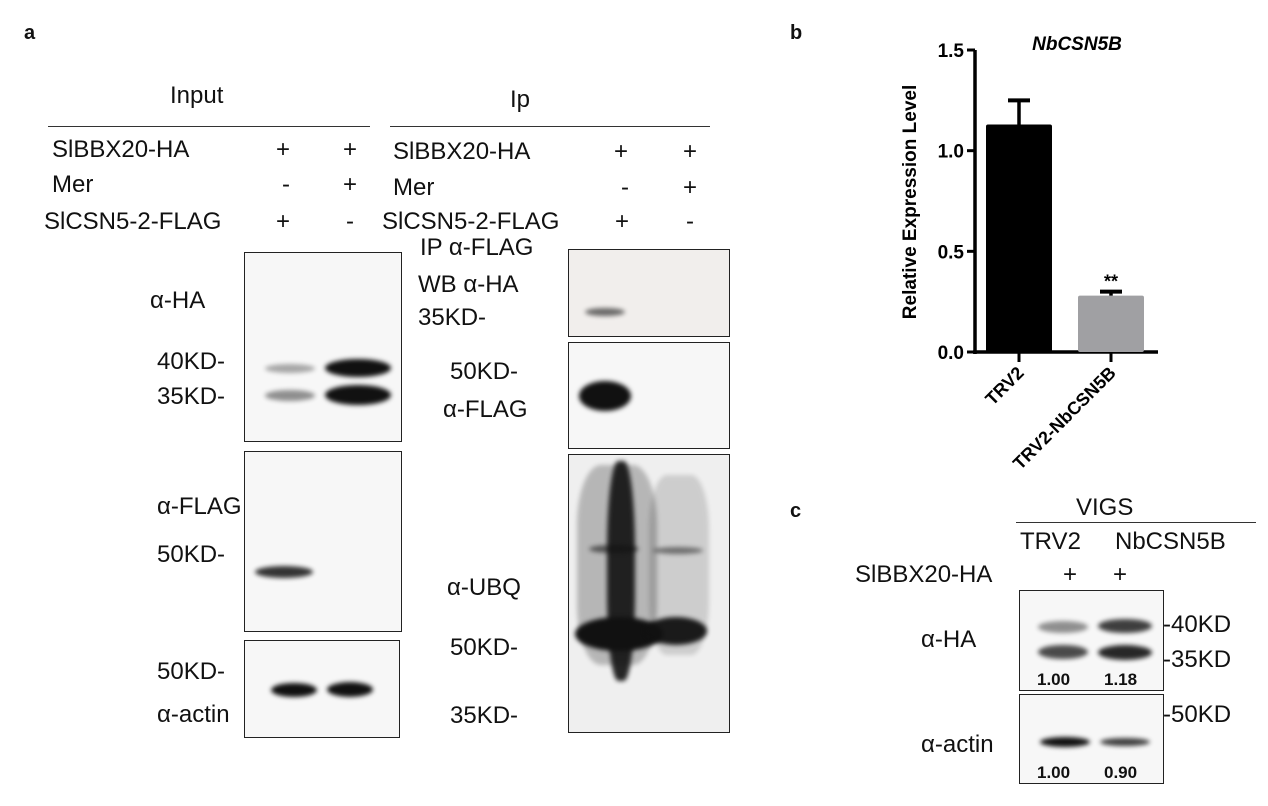  Describe the element at coordinates (1197, 659) in the screenshot. I see `marker-label: -35KD` at that location.